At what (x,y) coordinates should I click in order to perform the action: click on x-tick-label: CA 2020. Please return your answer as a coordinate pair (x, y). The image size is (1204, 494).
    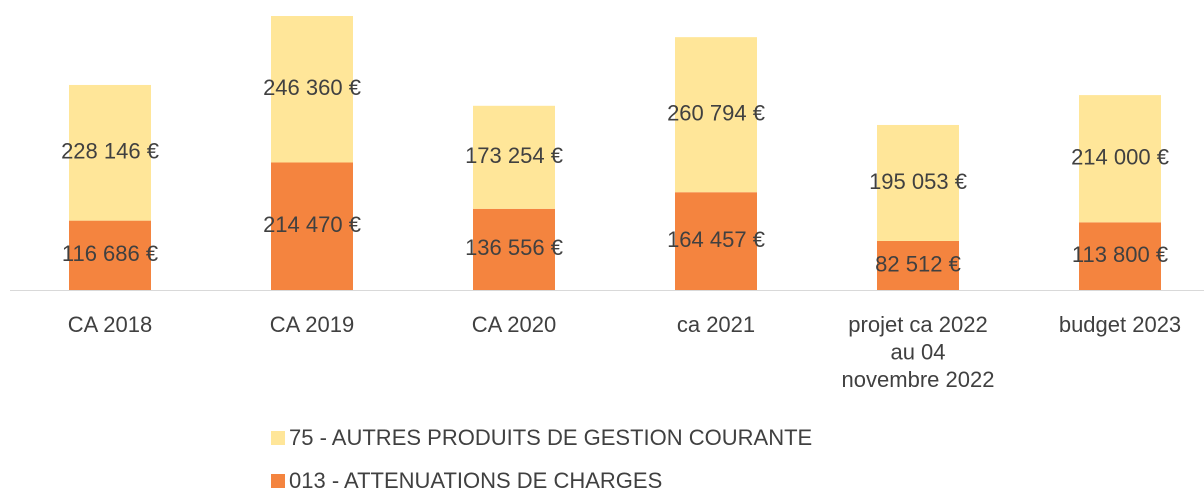
    Looking at the image, I should click on (514, 324).